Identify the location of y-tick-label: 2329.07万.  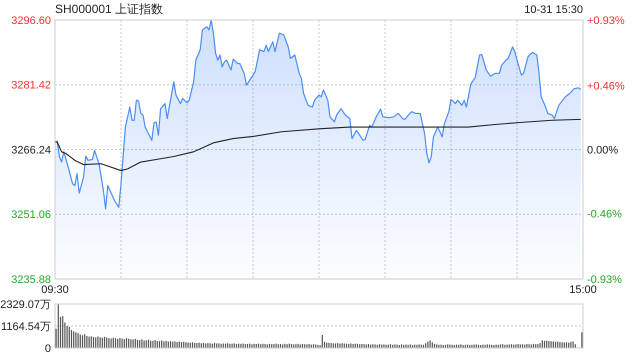
(25, 304).